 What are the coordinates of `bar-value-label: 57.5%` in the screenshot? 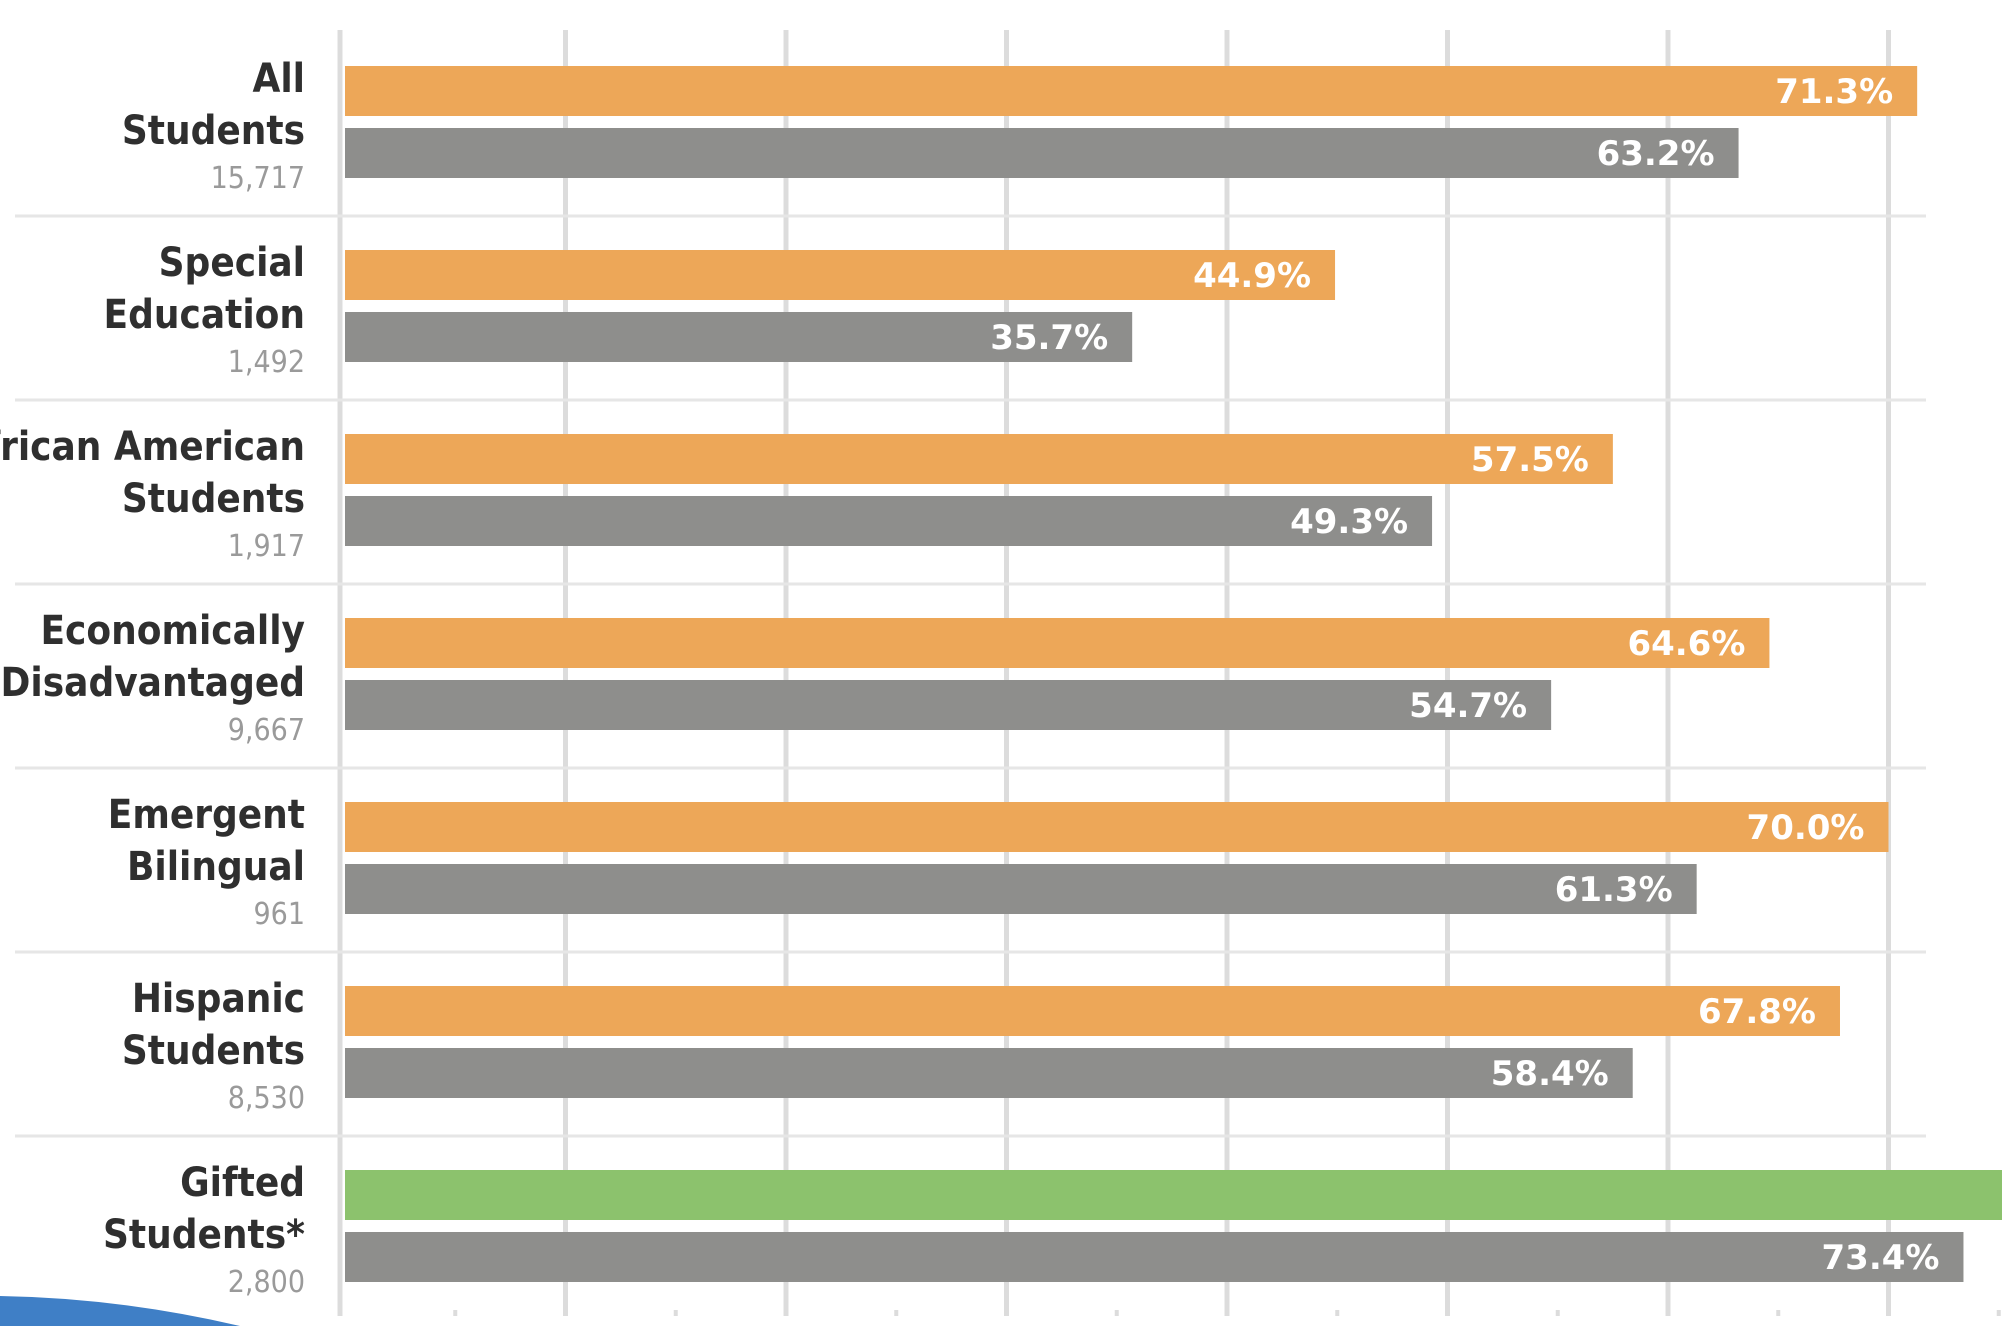 It's located at (1530, 460).